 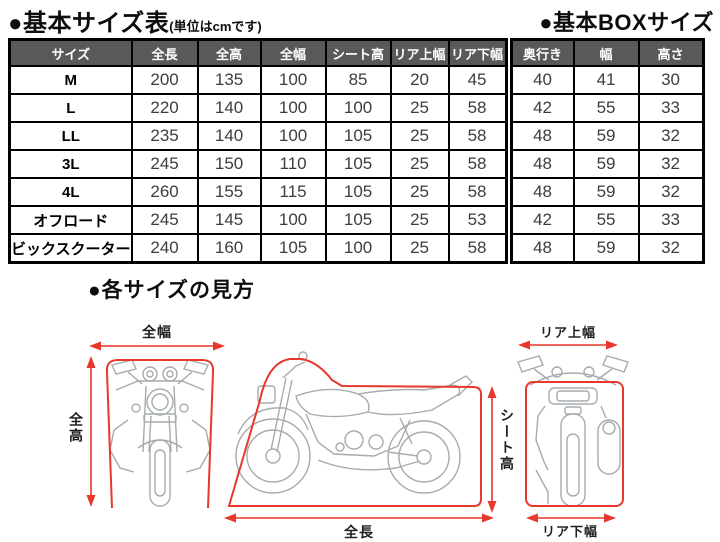 I want to click on table-row: L 220 140 100 100 25 58, so click(x=258, y=108).